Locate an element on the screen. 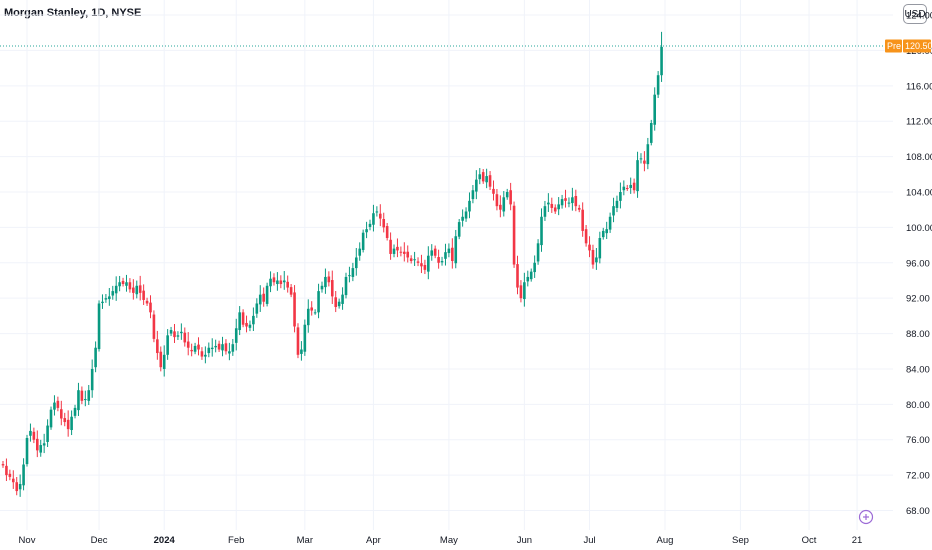  time-axis: Nov Dec 2024 Feb Mar Apr May Jun Jul Aug Sep Oct 21 is located at coordinates (441, 540).